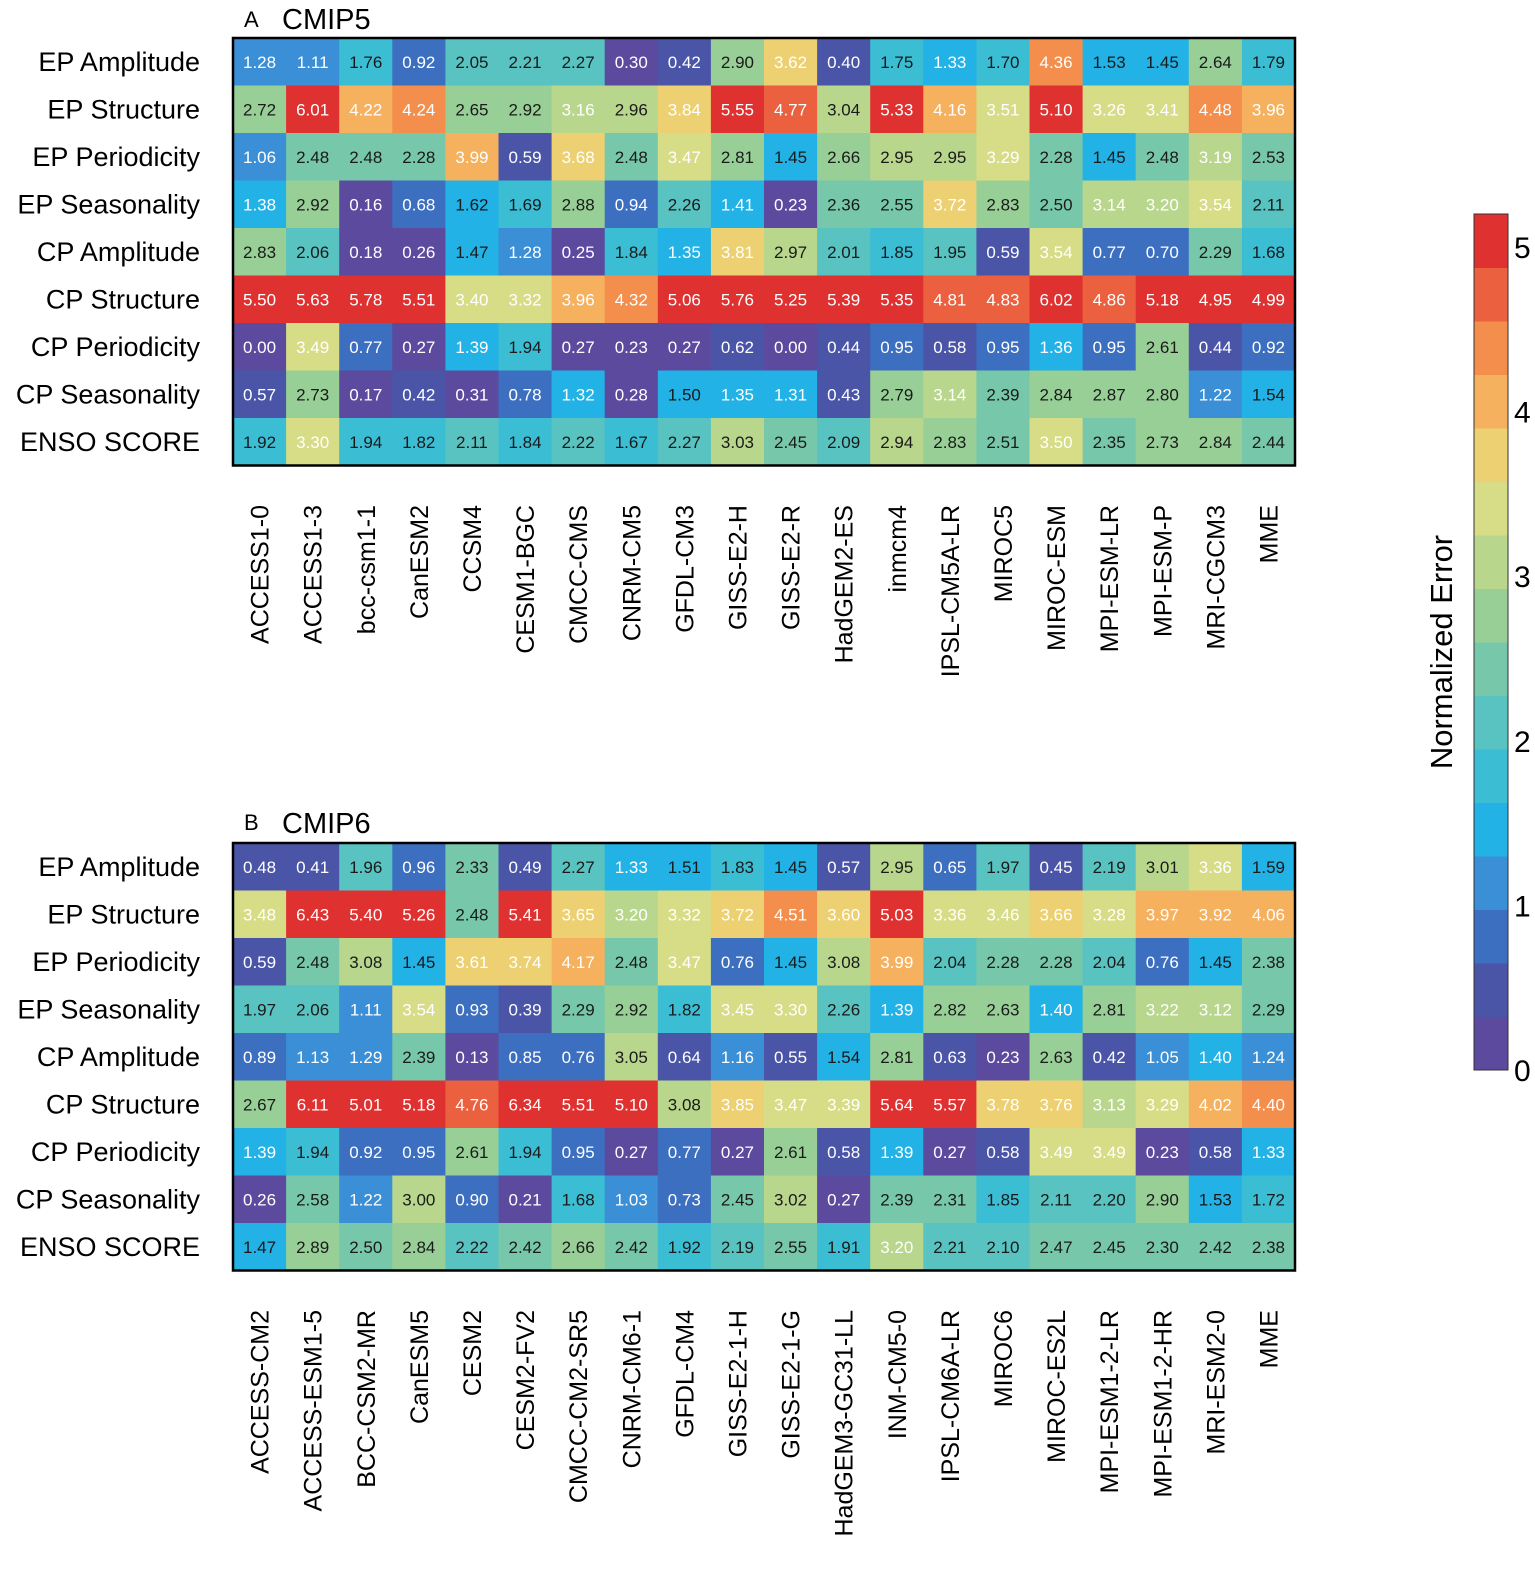 This screenshot has height=1584, width=1535. What do you see at coordinates (1215, 1057) in the screenshot?
I see `cell-value-label: 1.40` at bounding box center [1215, 1057].